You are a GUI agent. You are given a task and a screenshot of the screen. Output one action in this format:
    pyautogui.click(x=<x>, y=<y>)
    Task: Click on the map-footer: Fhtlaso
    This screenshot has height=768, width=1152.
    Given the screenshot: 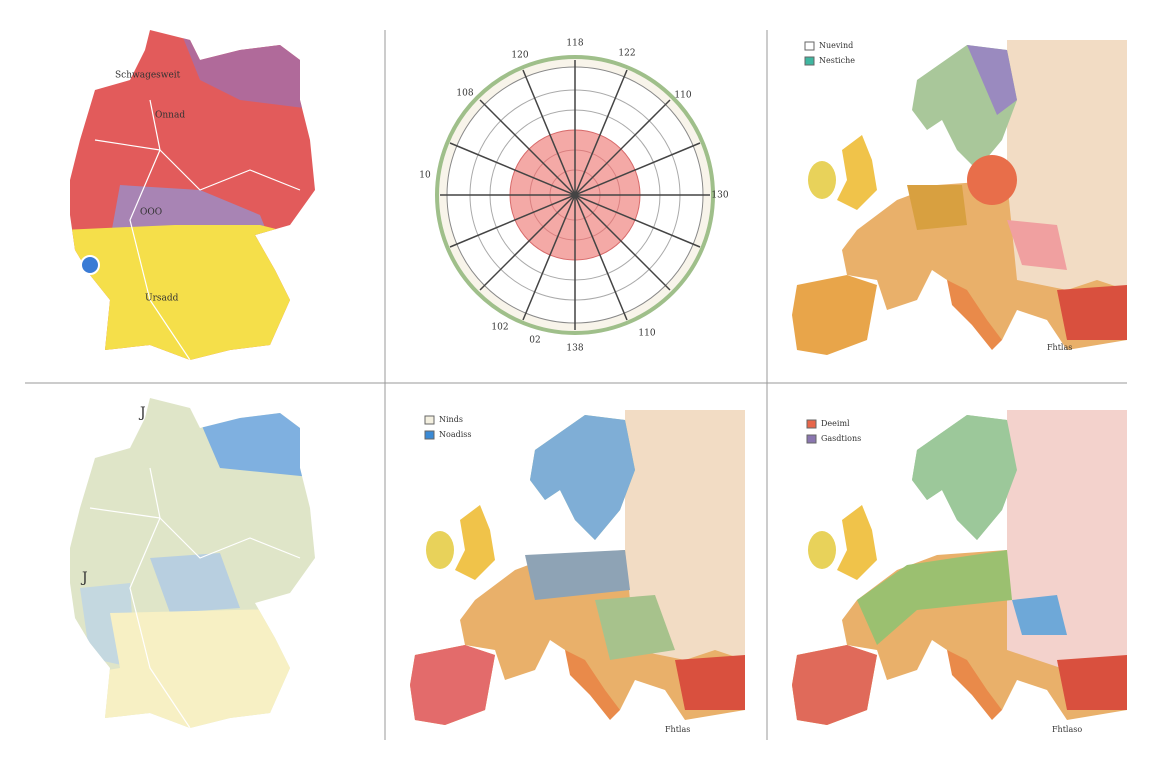 What is the action you would take?
    pyautogui.click(x=1067, y=729)
    